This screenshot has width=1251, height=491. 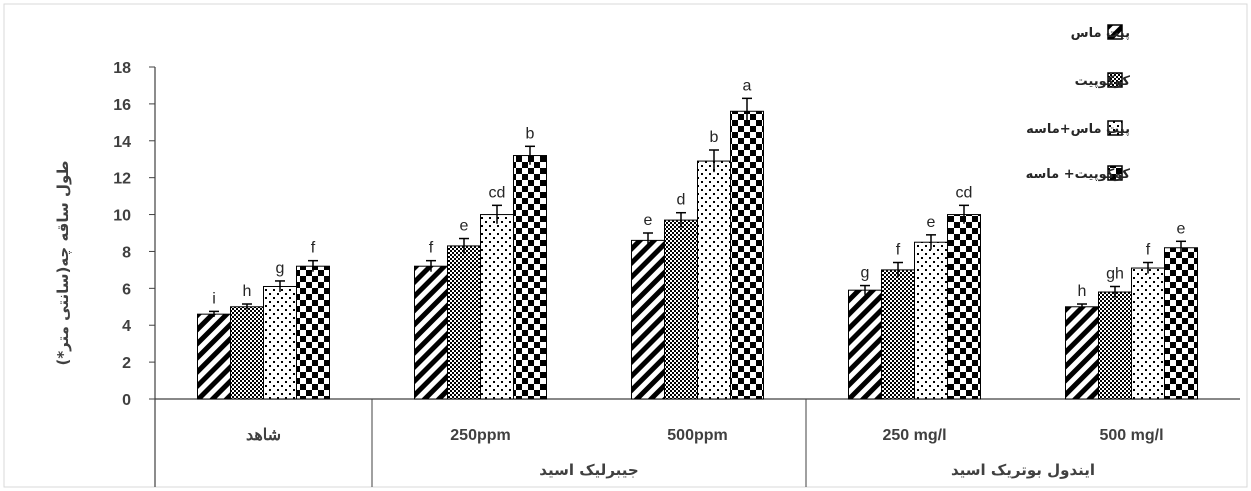 What do you see at coordinates (747, 85) in the screenshot?
I see `data-label: a` at bounding box center [747, 85].